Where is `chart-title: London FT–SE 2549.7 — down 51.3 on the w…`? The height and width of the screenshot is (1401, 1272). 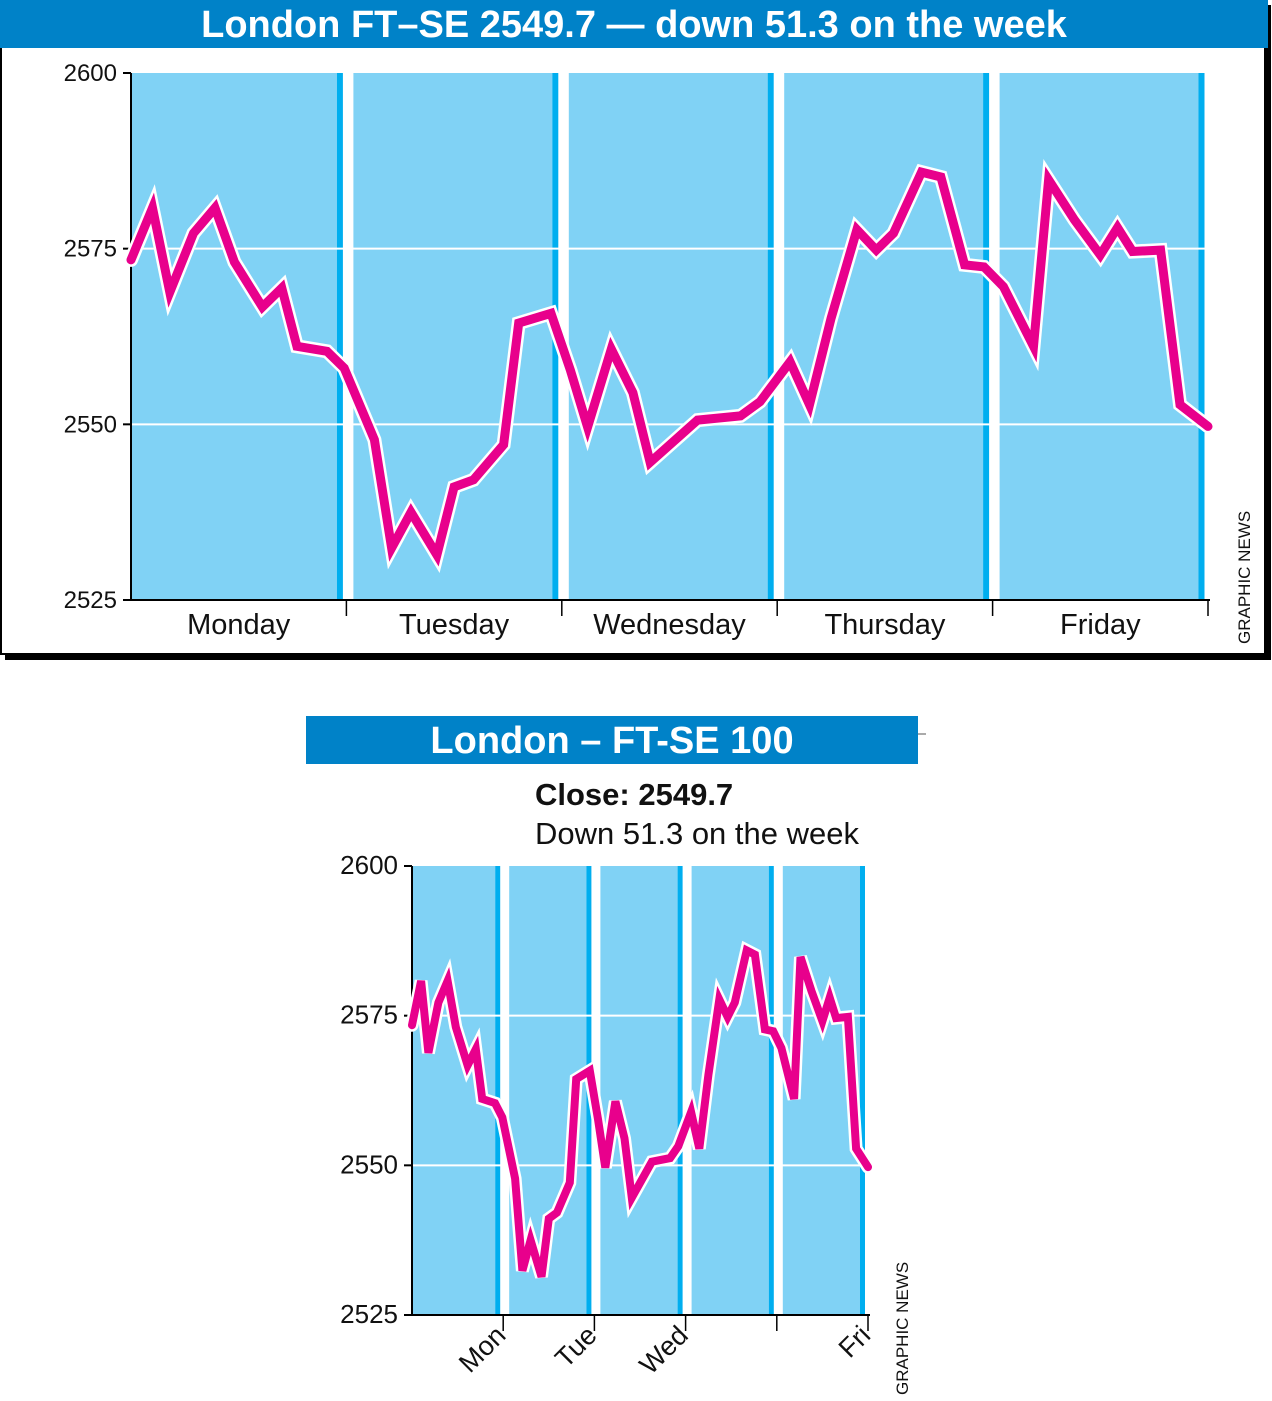
chart-title: London FT–SE 2549.7 — down 51.3 on the w… is located at coordinates (634, 25).